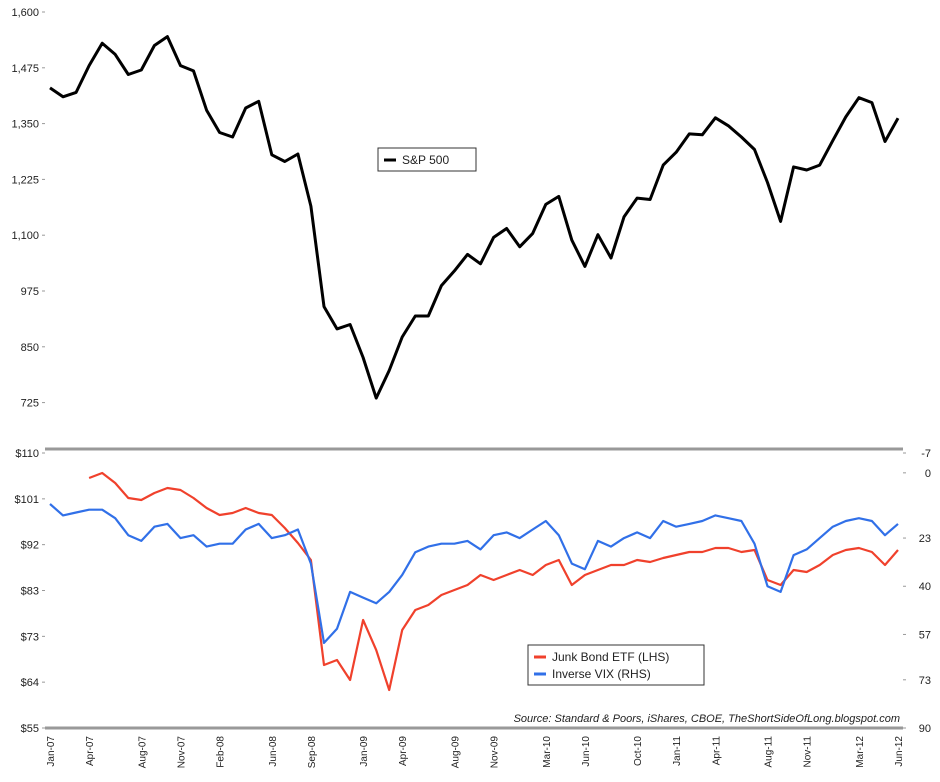 This screenshot has width=940, height=782. I want to click on y-tick-label: $64, so click(30, 683).